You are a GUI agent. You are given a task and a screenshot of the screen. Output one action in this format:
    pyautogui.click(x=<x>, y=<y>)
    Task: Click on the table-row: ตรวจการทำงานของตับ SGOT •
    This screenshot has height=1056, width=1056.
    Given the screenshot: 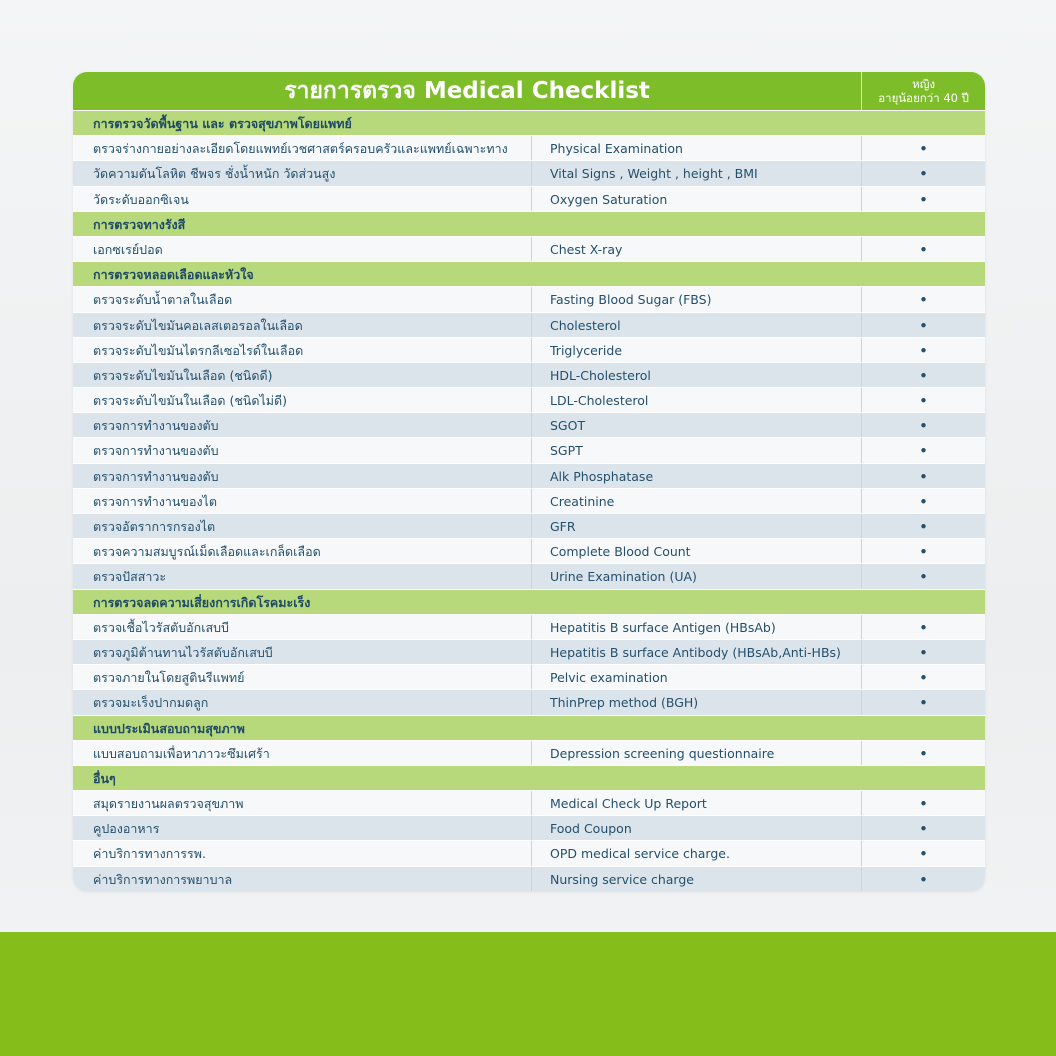 What is the action you would take?
    pyautogui.click(x=529, y=425)
    